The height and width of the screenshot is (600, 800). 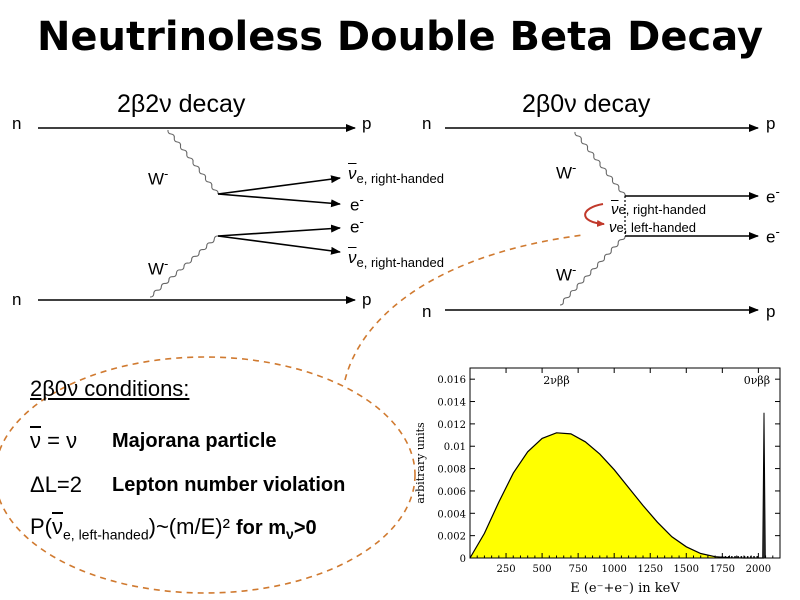 What do you see at coordinates (357, 203) in the screenshot?
I see `left-electron-label-1: e-` at bounding box center [357, 203].